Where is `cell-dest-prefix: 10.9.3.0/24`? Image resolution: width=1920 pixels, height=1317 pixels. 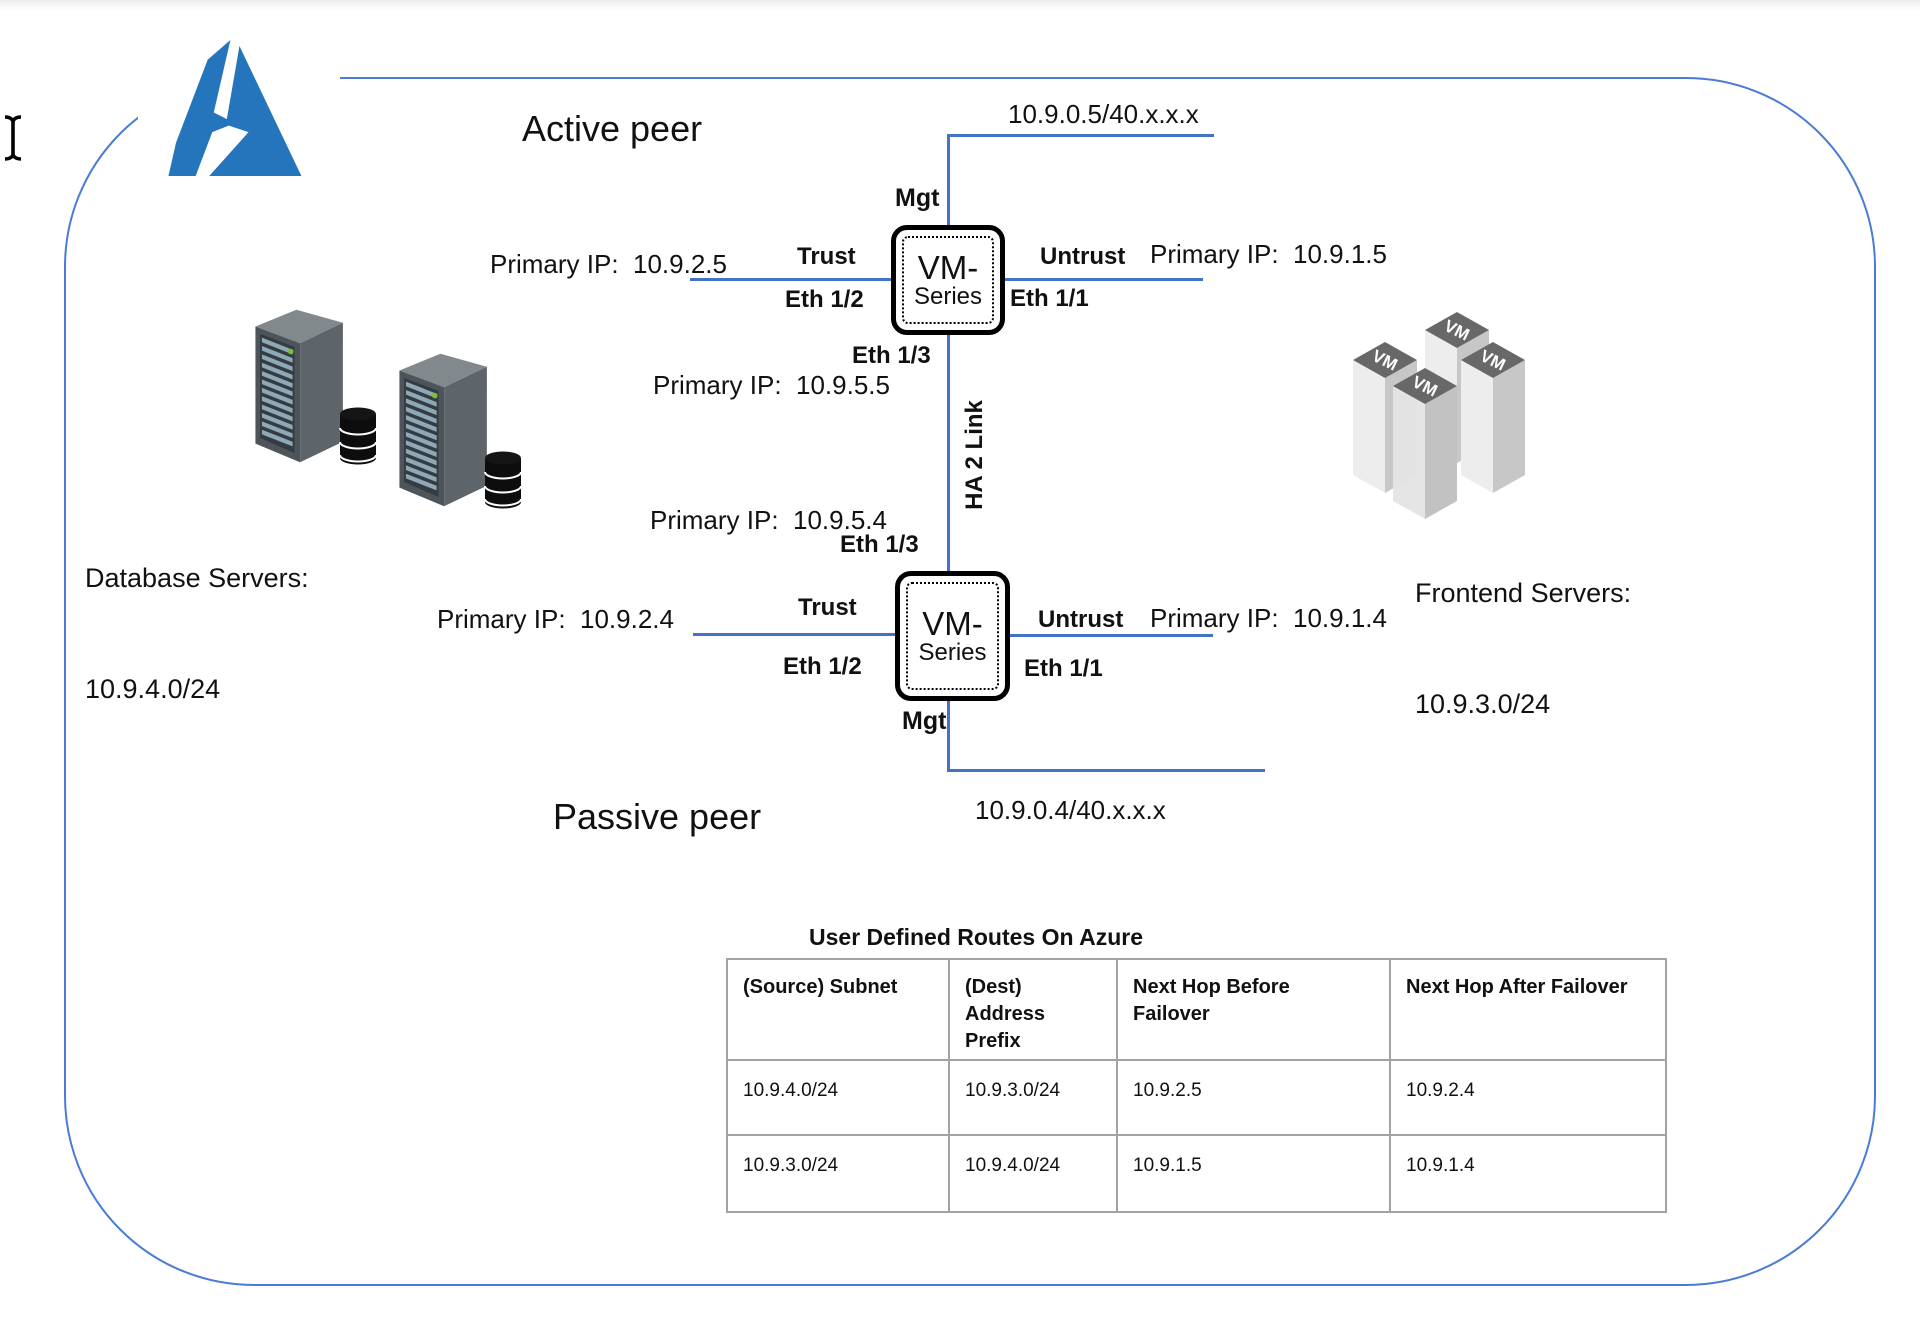 cell-dest-prefix: 10.9.3.0/24 is located at coordinates (1033, 1097).